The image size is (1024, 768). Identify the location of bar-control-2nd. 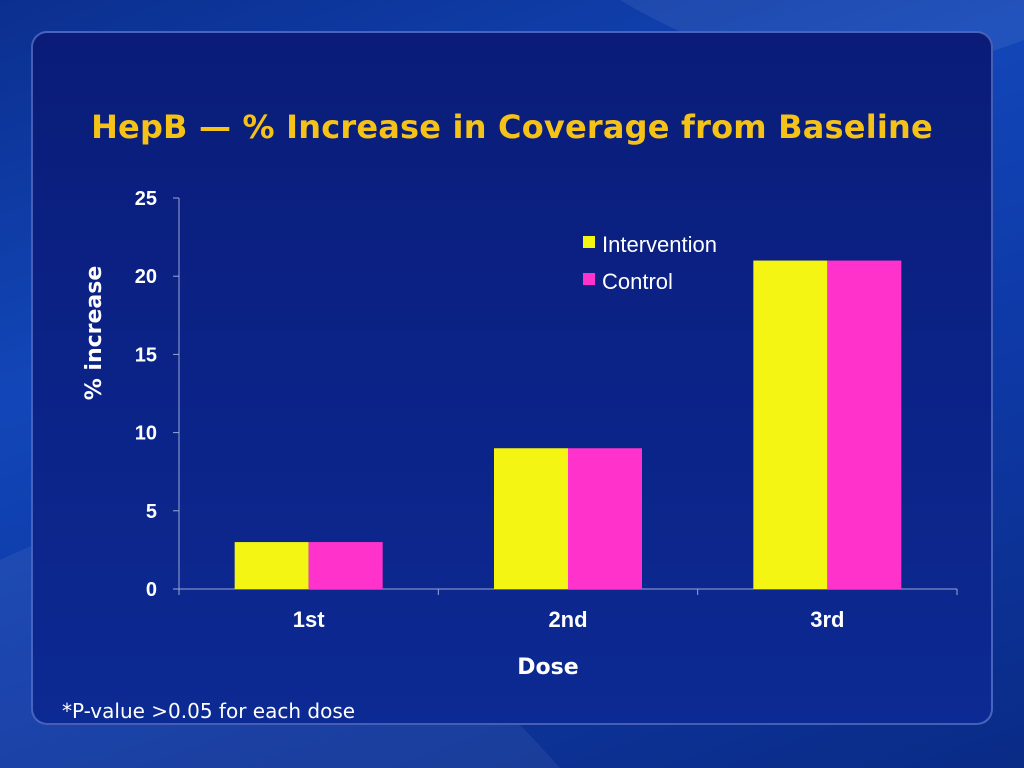
(605, 518).